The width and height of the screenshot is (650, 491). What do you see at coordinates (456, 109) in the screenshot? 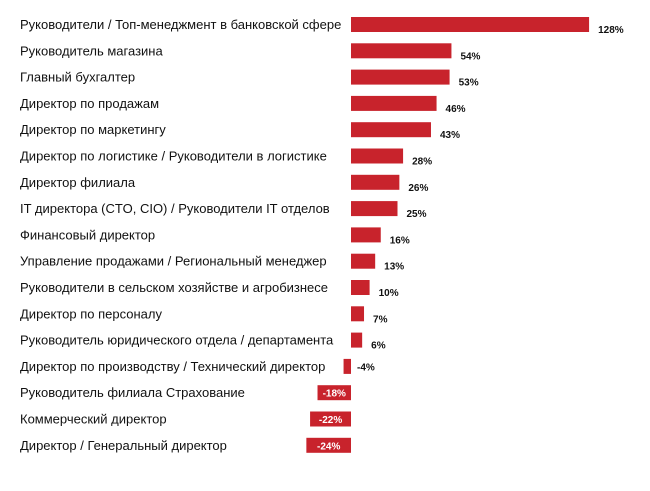
I see `value-label: 46%` at bounding box center [456, 109].